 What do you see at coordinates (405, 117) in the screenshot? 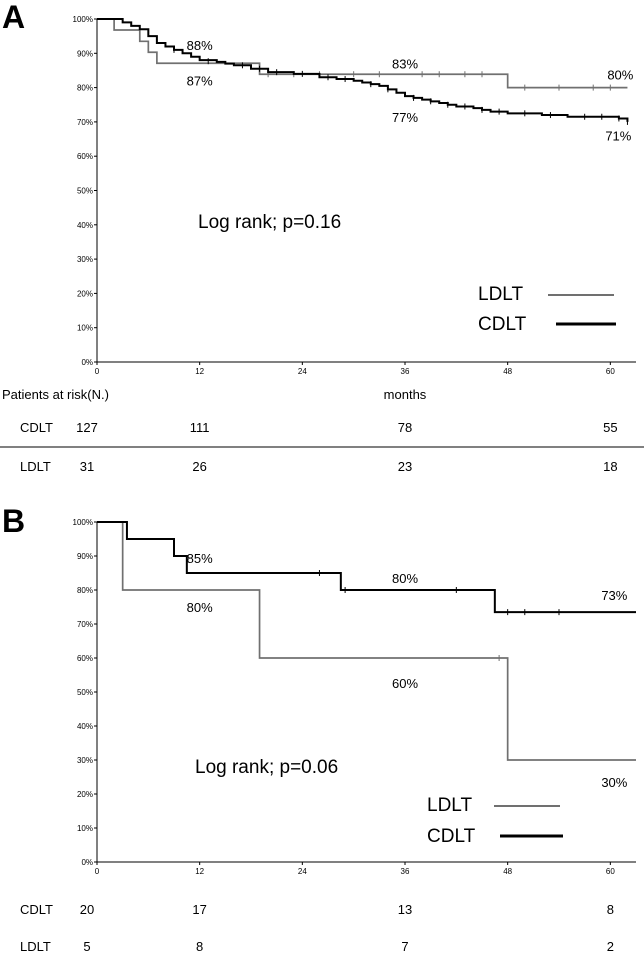
I see `survival-annotation: 77%` at bounding box center [405, 117].